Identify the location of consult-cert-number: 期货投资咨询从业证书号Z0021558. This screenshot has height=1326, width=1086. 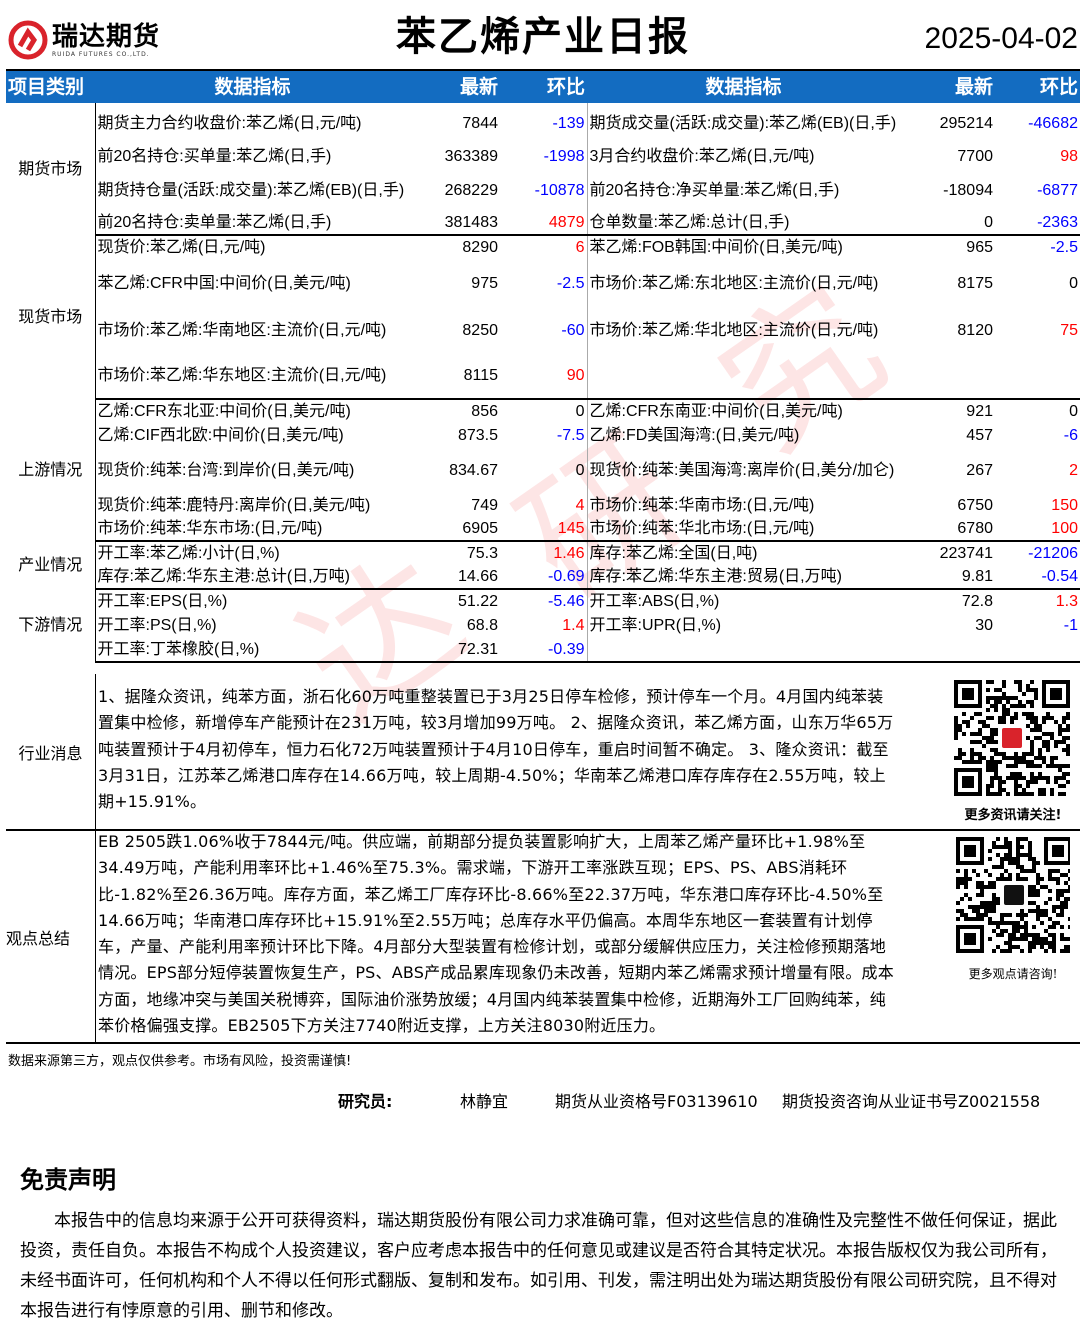
(911, 1101).